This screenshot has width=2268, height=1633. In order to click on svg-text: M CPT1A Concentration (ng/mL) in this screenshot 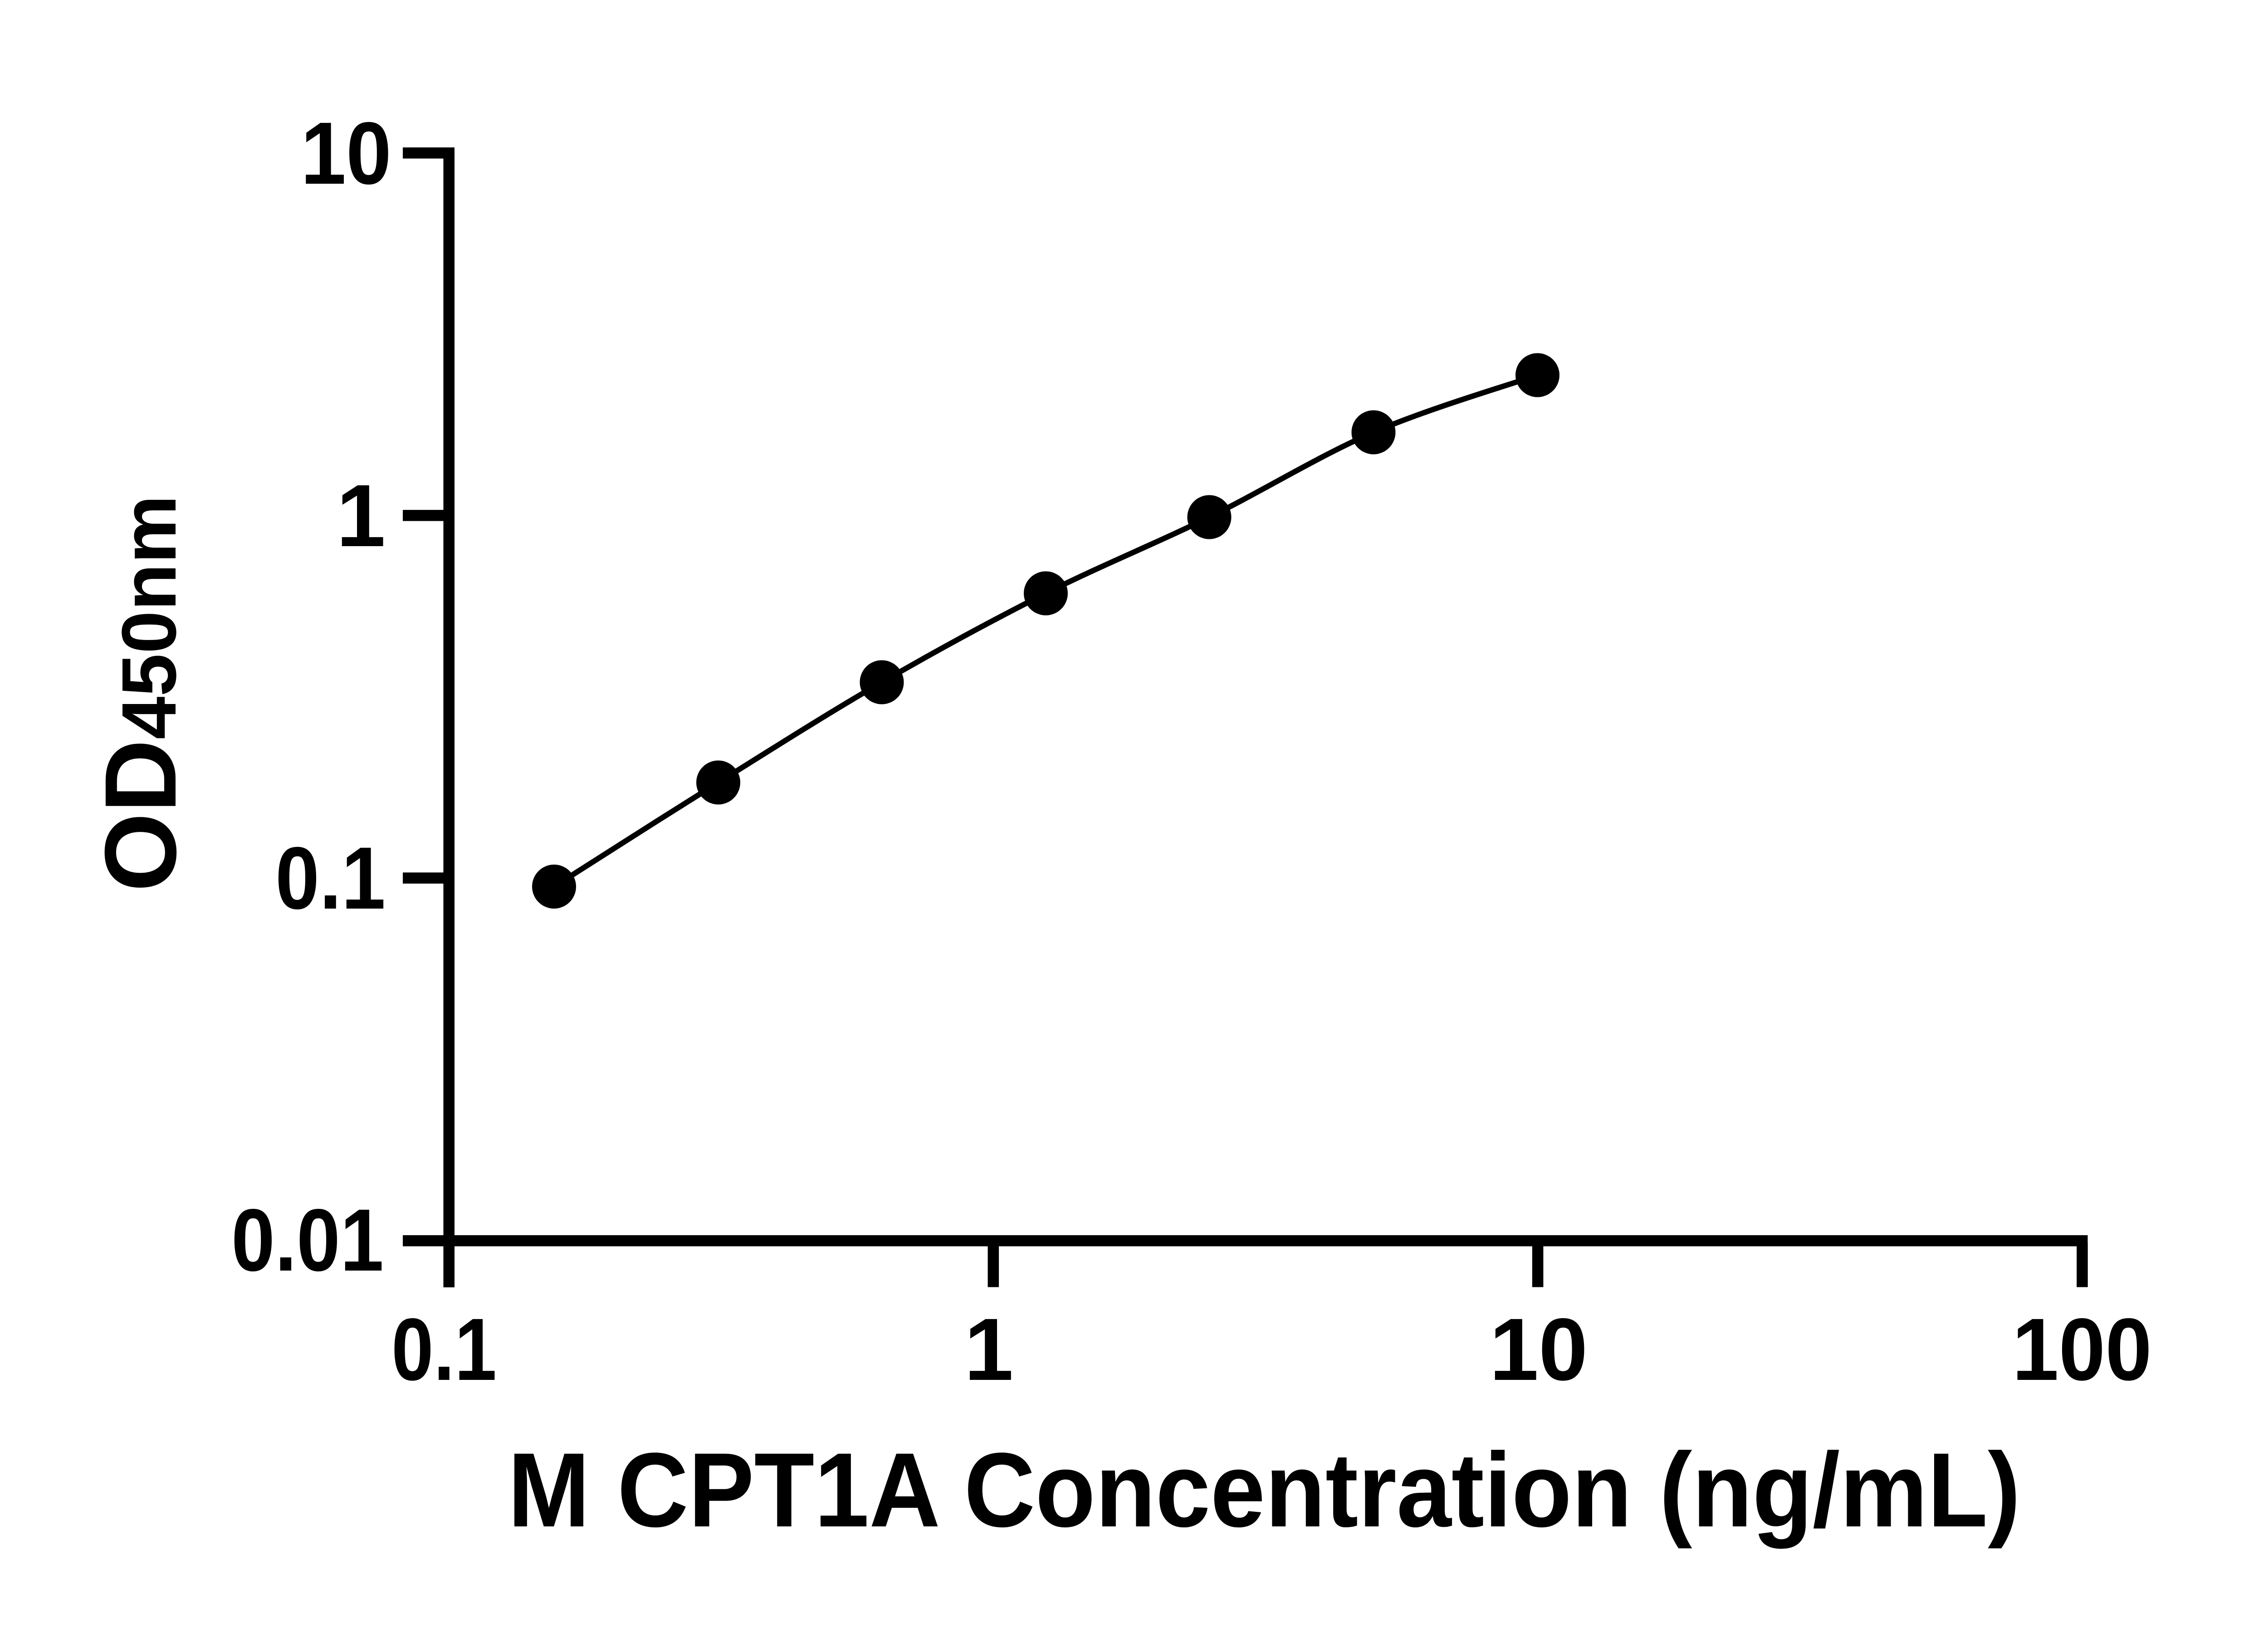, I will do `click(1265, 1490)`.